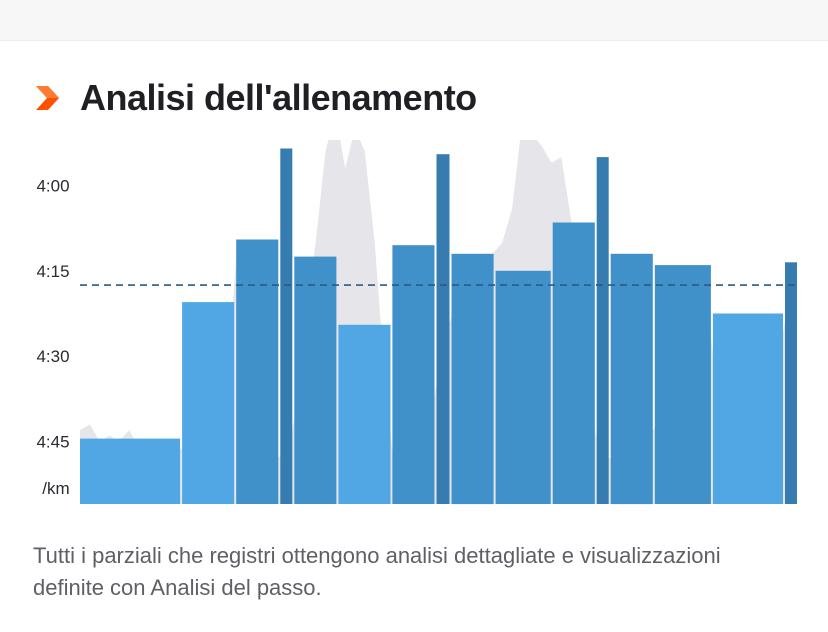 The height and width of the screenshot is (632, 828). What do you see at coordinates (414, 20) in the screenshot?
I see `top-strip` at bounding box center [414, 20].